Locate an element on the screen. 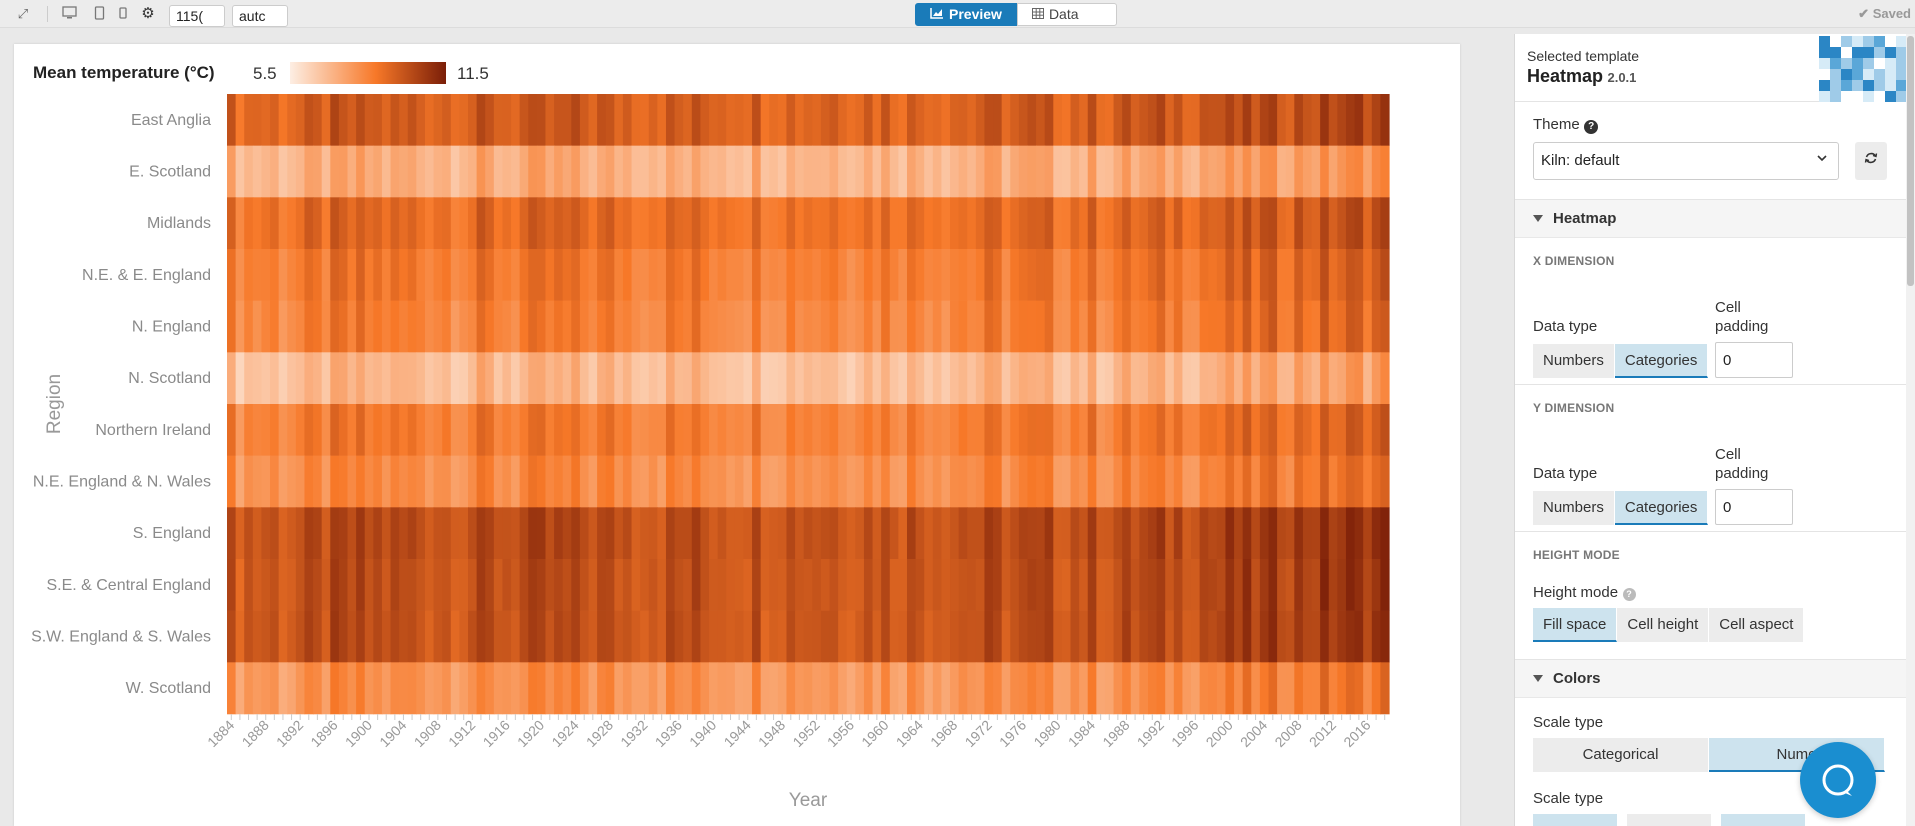  scale-option is located at coordinates (1575, 820).